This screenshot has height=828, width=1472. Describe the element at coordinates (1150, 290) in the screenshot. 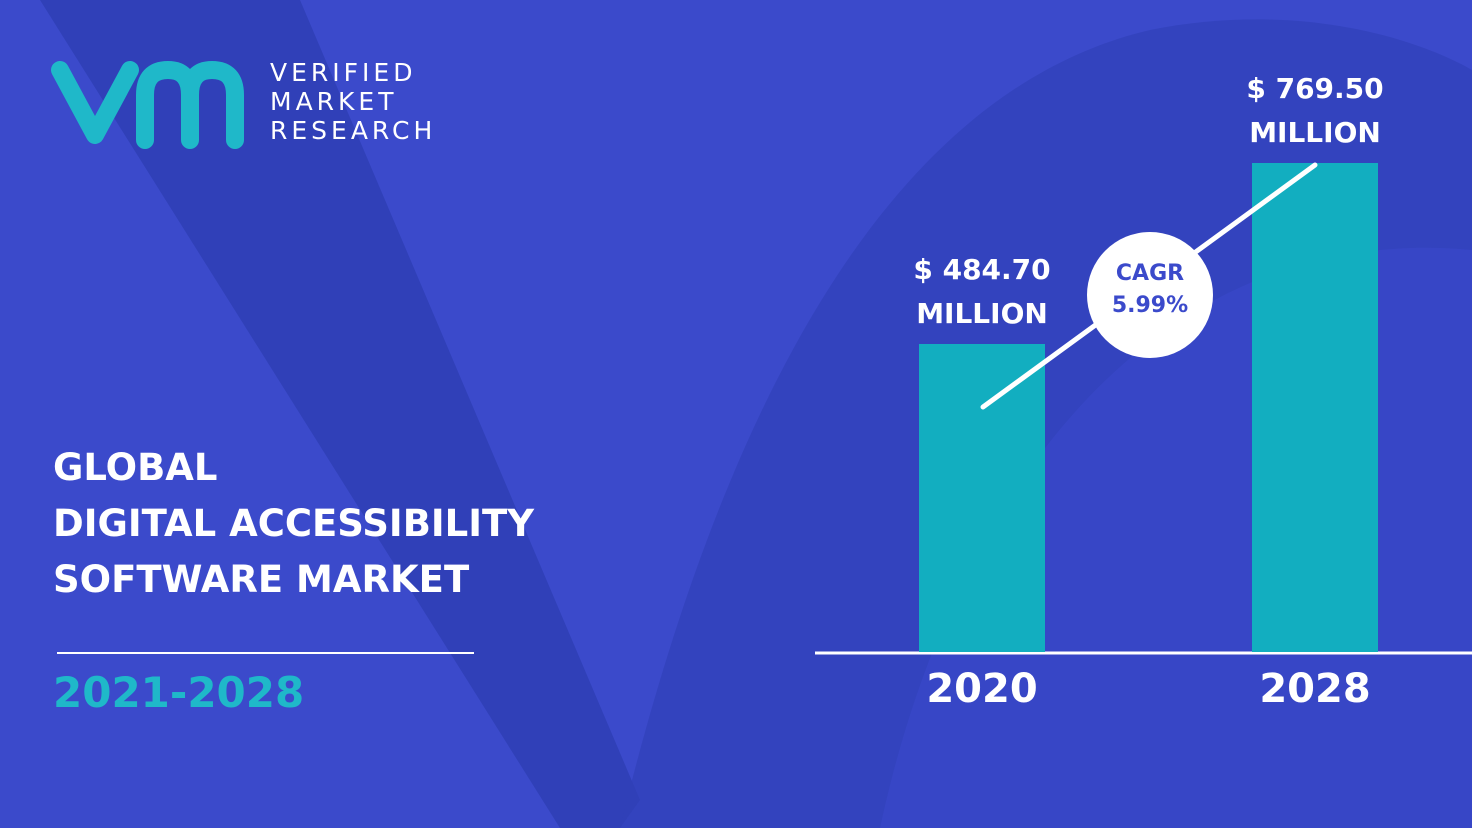

I see `cagr: CAGR 5.99%` at that location.